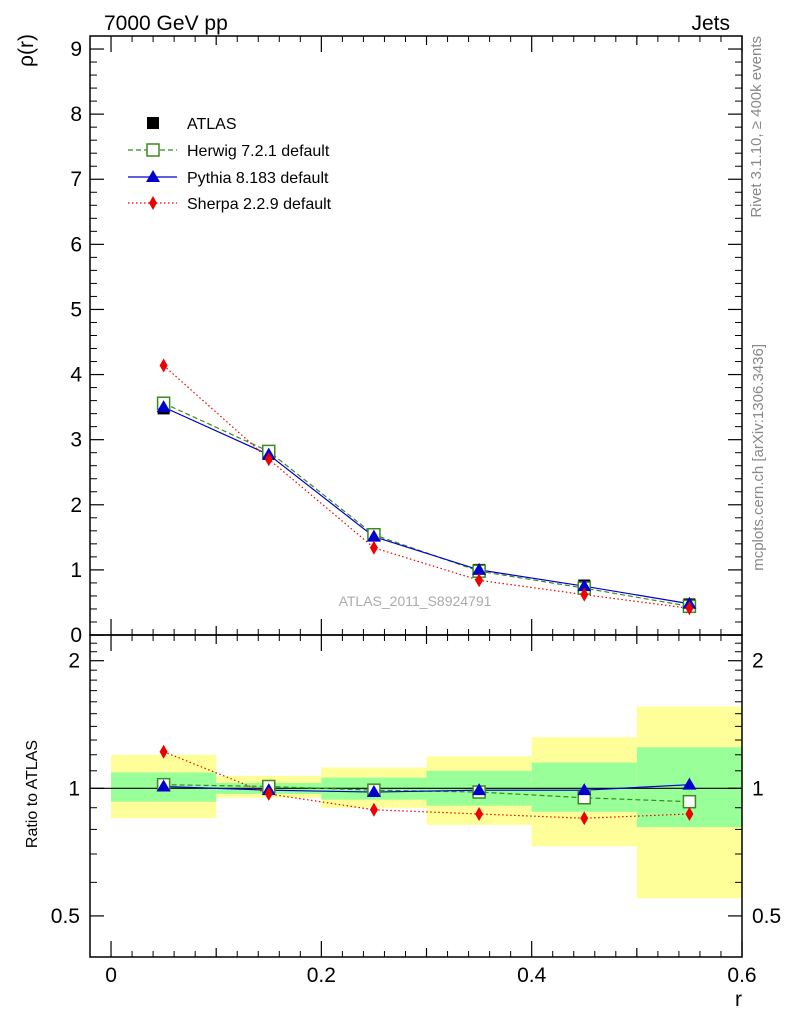 The width and height of the screenshot is (786, 1029). Describe the element at coordinates (689, 801) in the screenshot. I see `ratio-herwig-point` at that location.